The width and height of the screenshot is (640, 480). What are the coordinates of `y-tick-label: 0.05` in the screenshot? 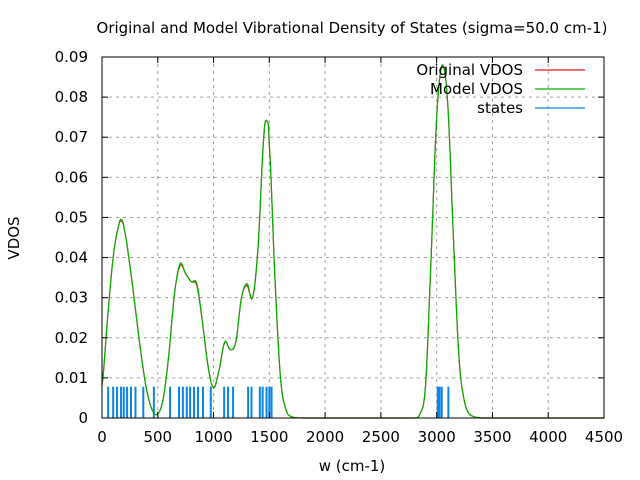 It's located at (71, 217).